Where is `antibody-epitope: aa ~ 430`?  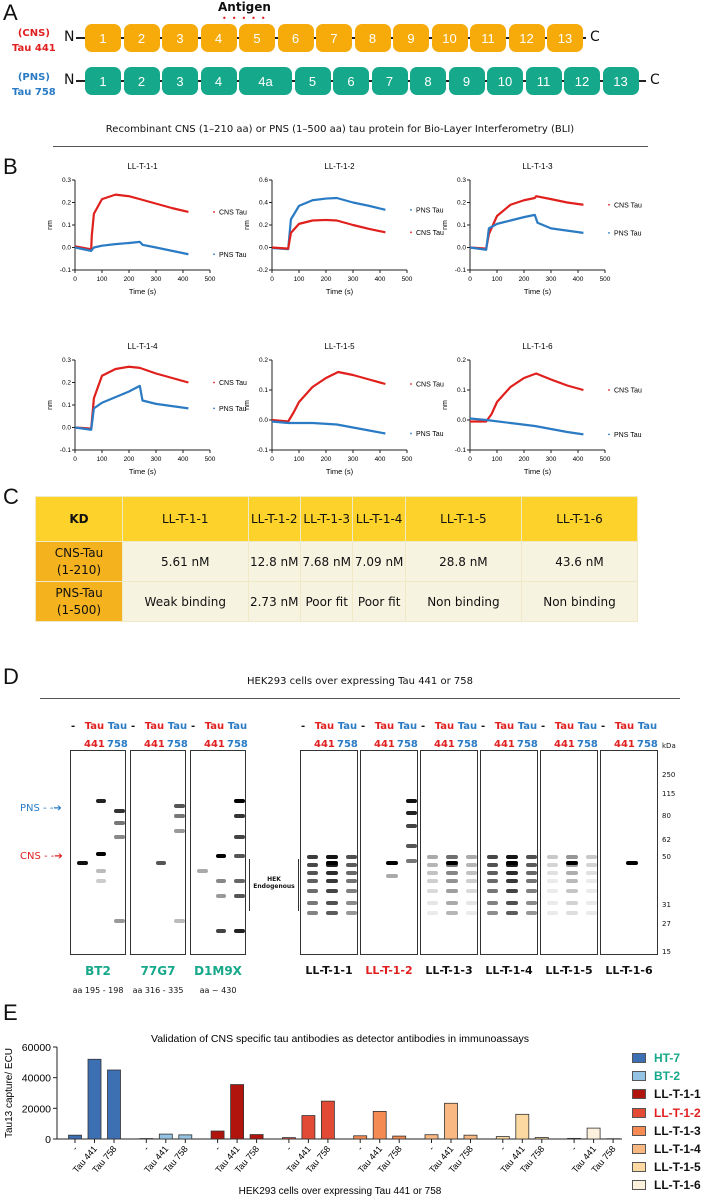
antibody-epitope: aa ~ 430 is located at coordinates (218, 990).